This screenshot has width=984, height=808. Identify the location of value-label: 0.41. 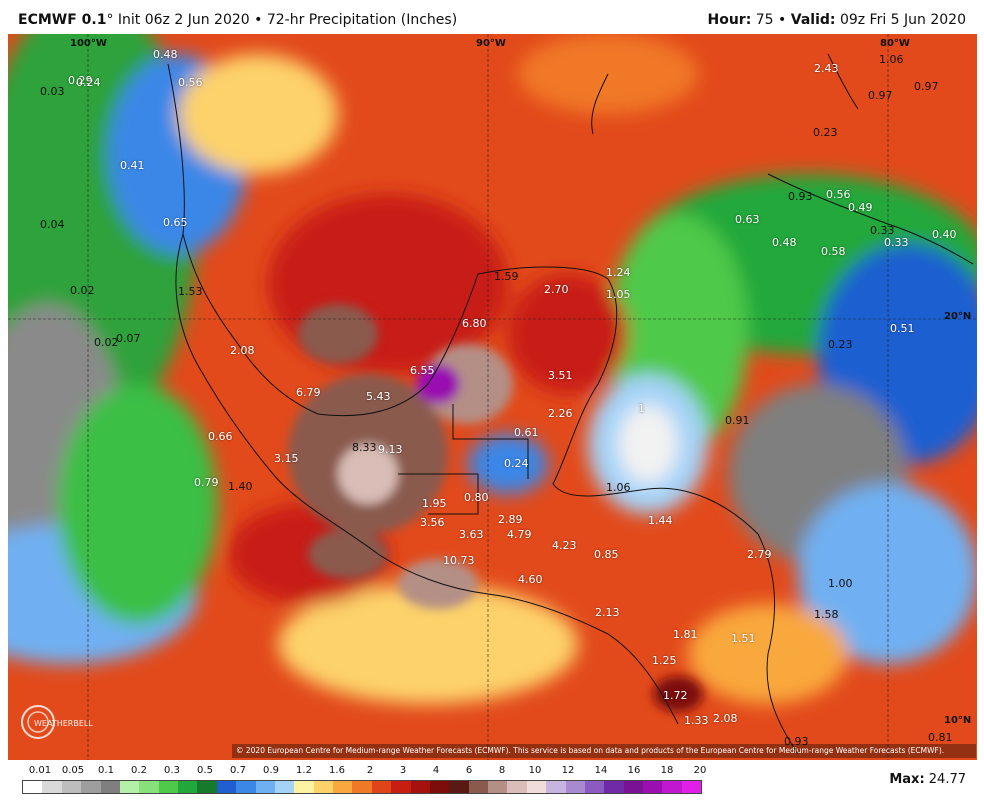
(132, 165).